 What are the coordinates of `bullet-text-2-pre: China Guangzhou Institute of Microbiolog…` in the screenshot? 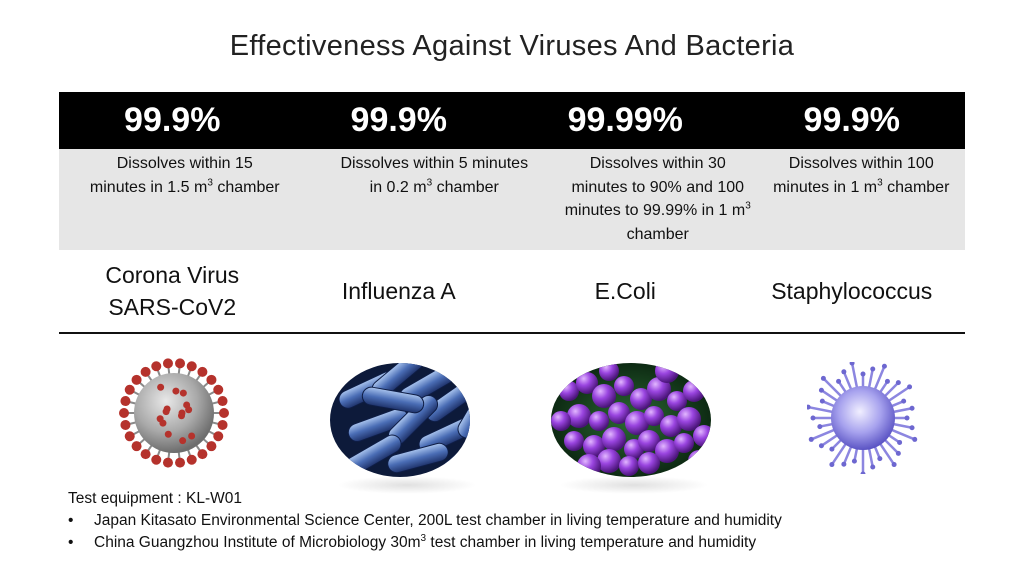 It's located at (257, 542).